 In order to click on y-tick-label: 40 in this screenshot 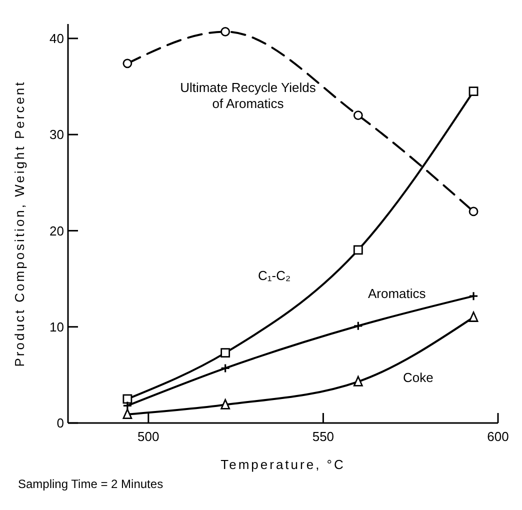, I will do `click(57, 38)`.